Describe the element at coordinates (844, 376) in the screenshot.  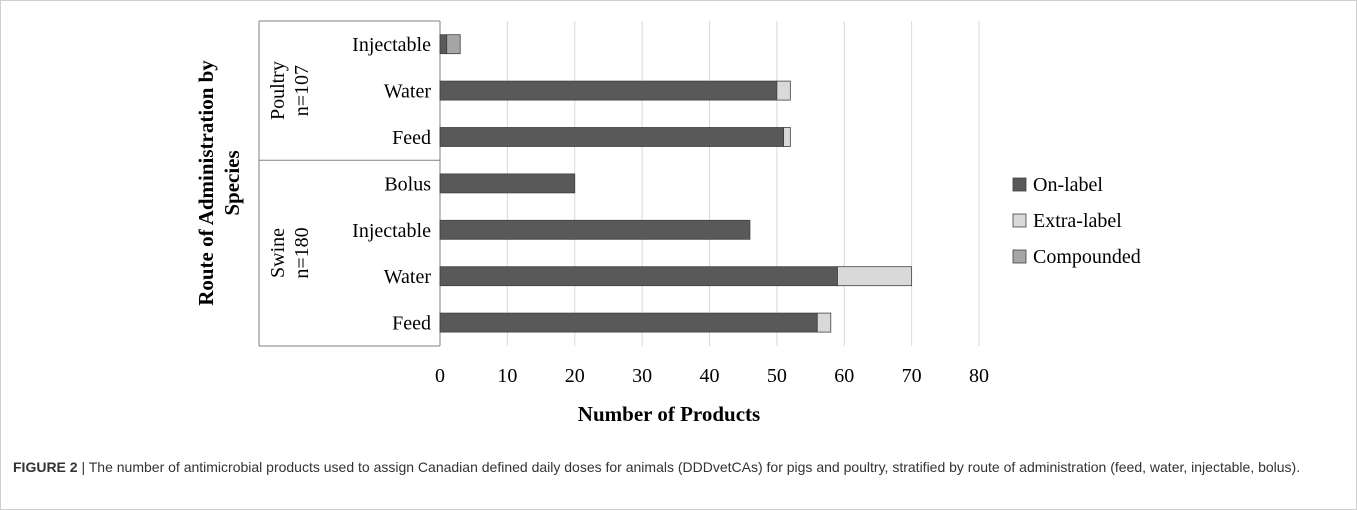
I see `x-tick-label: 60` at that location.